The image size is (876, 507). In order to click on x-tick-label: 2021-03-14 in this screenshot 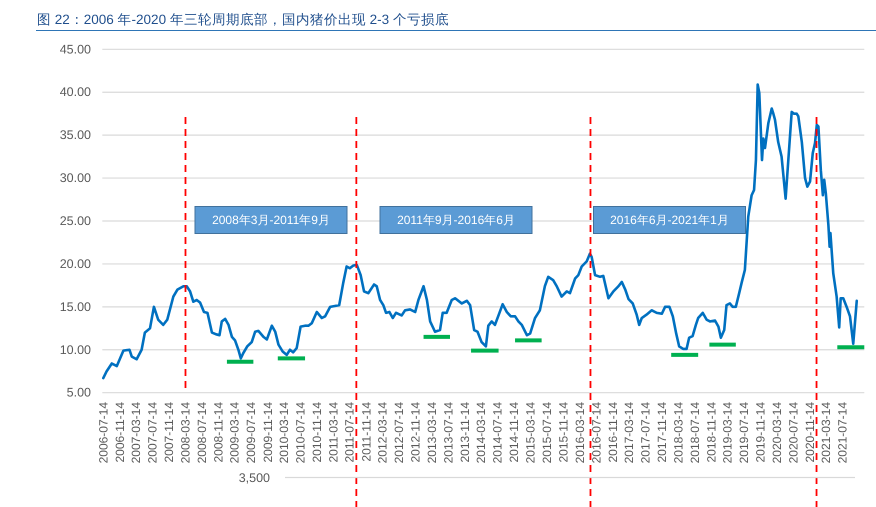, I will do `click(826, 433)`.